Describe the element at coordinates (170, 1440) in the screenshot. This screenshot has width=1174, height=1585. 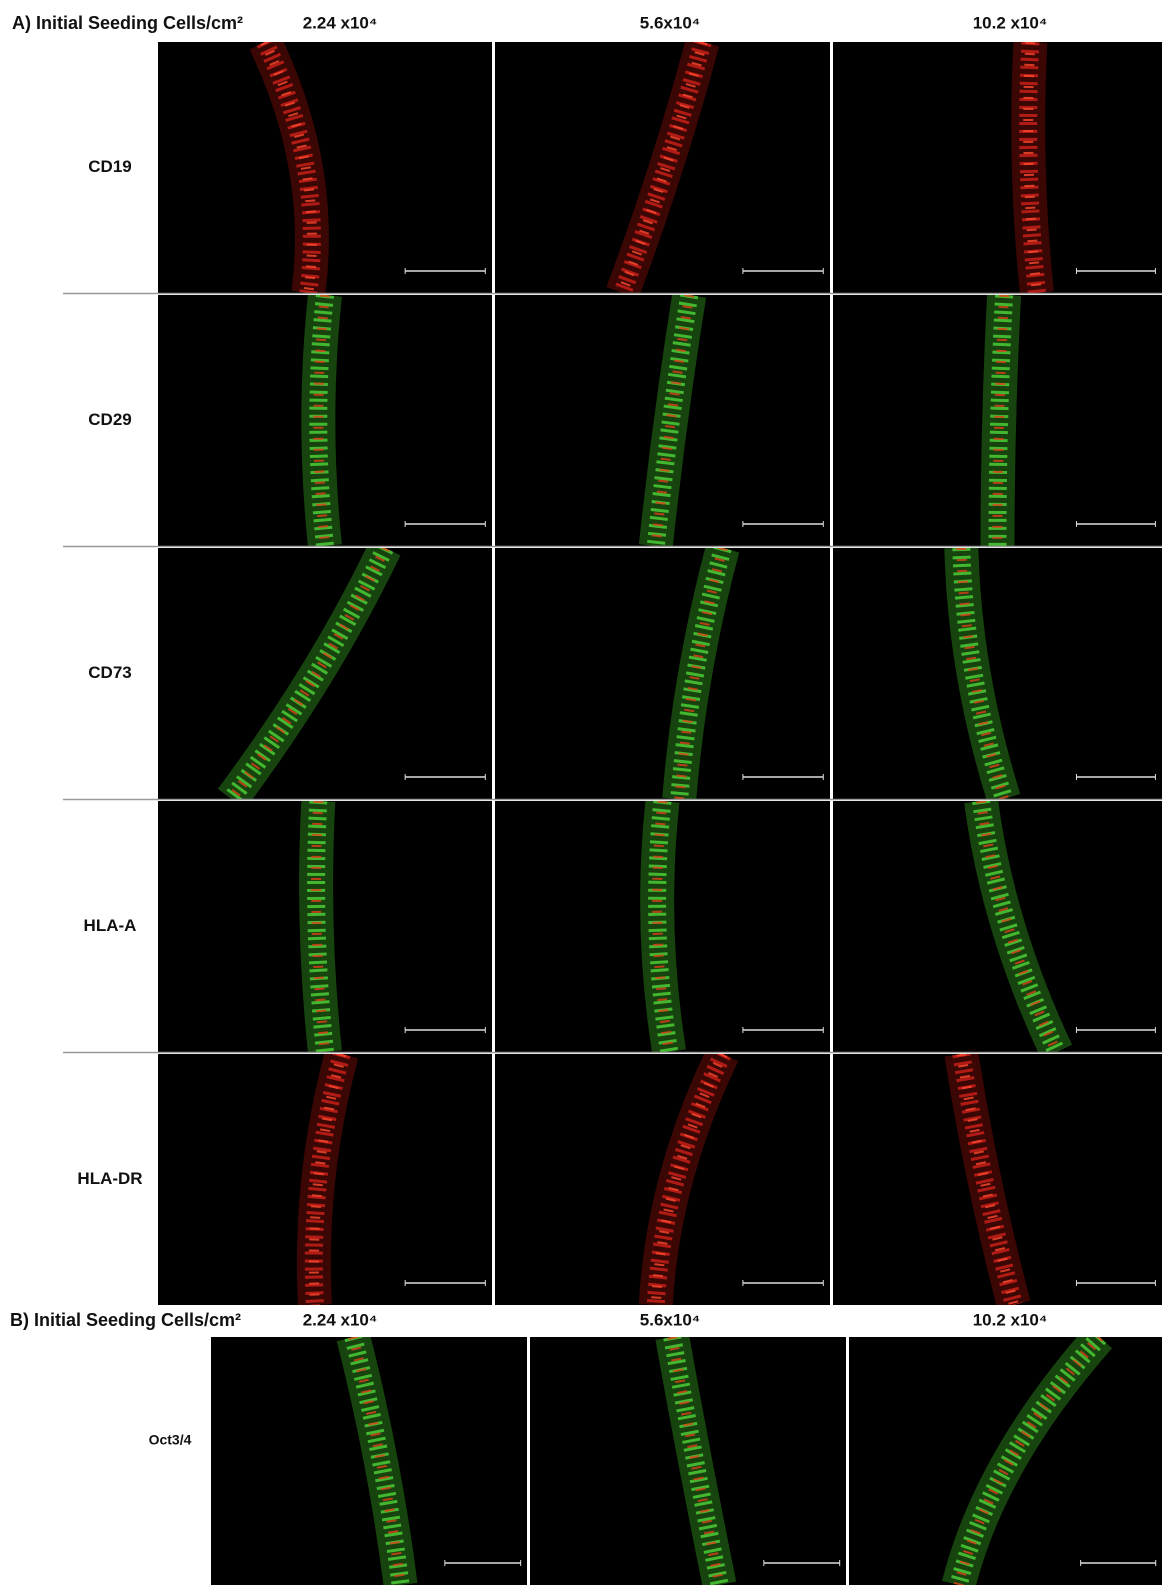
I see `row-label: Oct3/4` at that location.